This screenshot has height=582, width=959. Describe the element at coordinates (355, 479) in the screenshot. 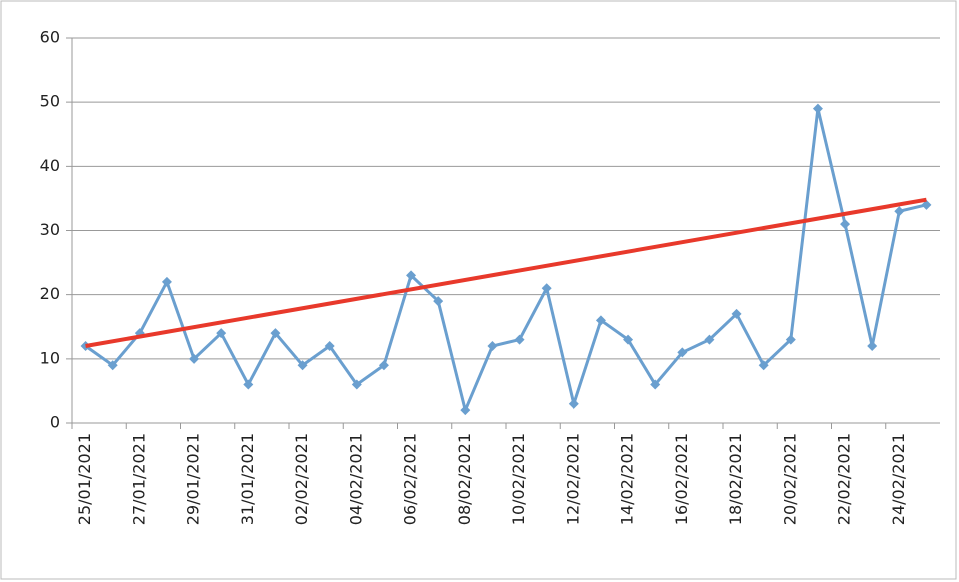

I see `x-tick-label: 04/02/2021` at that location.